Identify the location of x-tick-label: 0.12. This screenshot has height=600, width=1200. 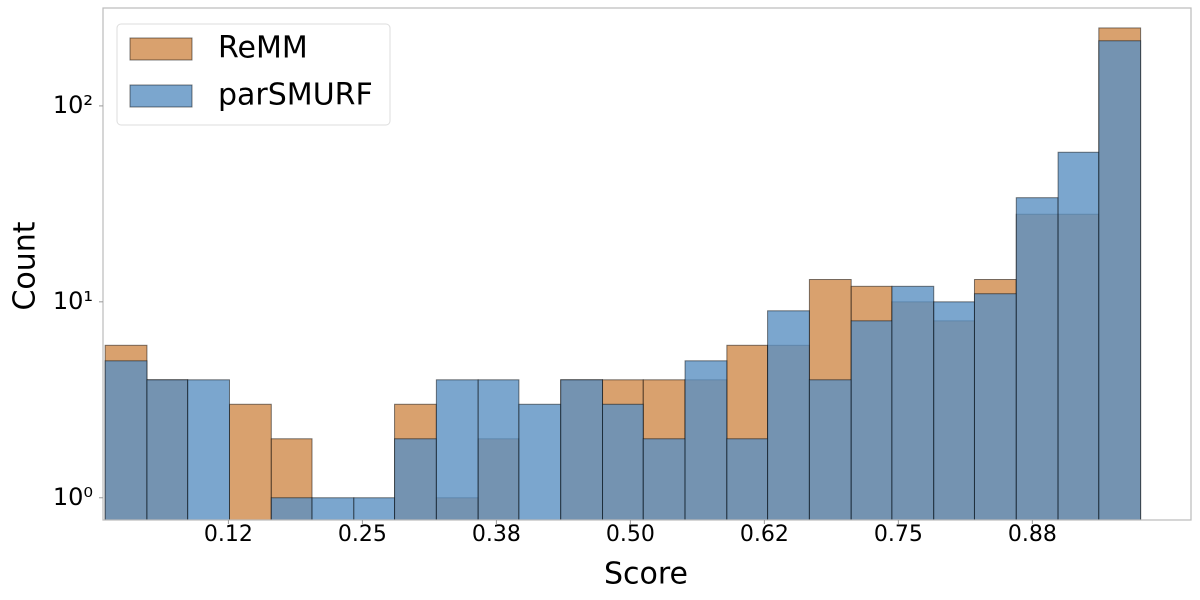
(228, 534).